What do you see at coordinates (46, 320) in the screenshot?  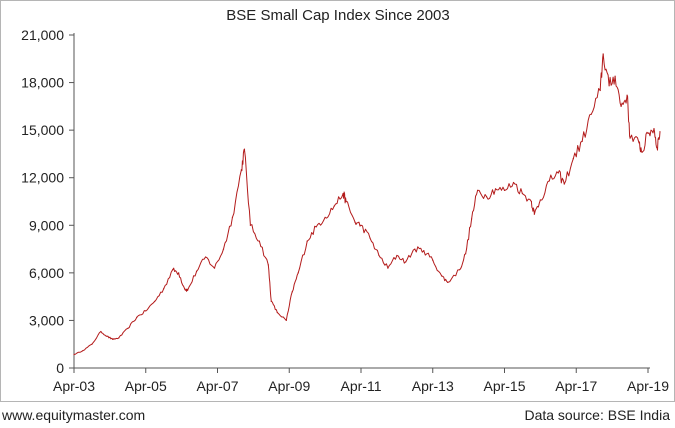 I see `y-tick-label: 3,000` at bounding box center [46, 320].